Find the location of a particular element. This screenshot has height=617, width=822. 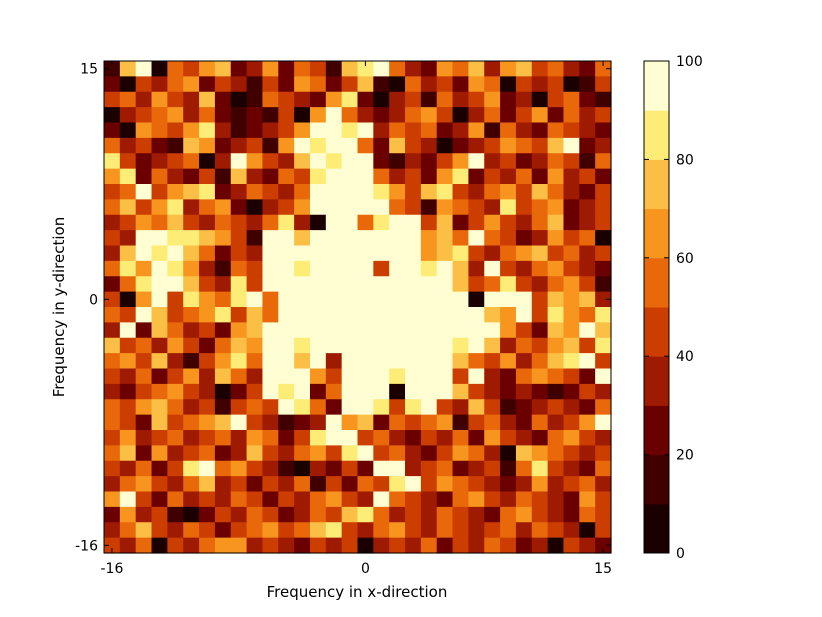

x-tick-label: 0 is located at coordinates (365, 569).